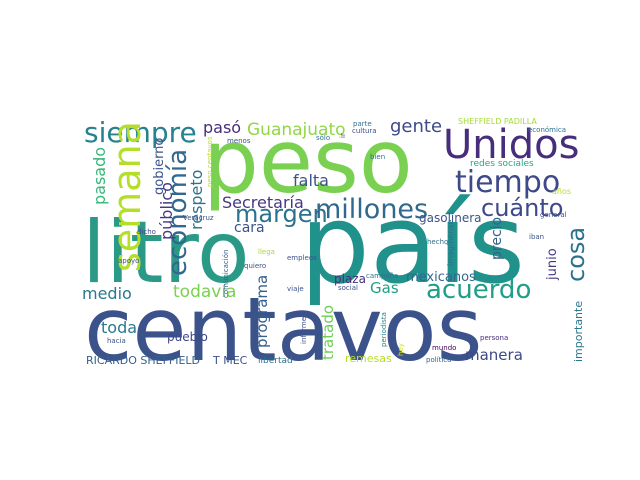  I want to click on cloud-word: T MEC, so click(230, 360).